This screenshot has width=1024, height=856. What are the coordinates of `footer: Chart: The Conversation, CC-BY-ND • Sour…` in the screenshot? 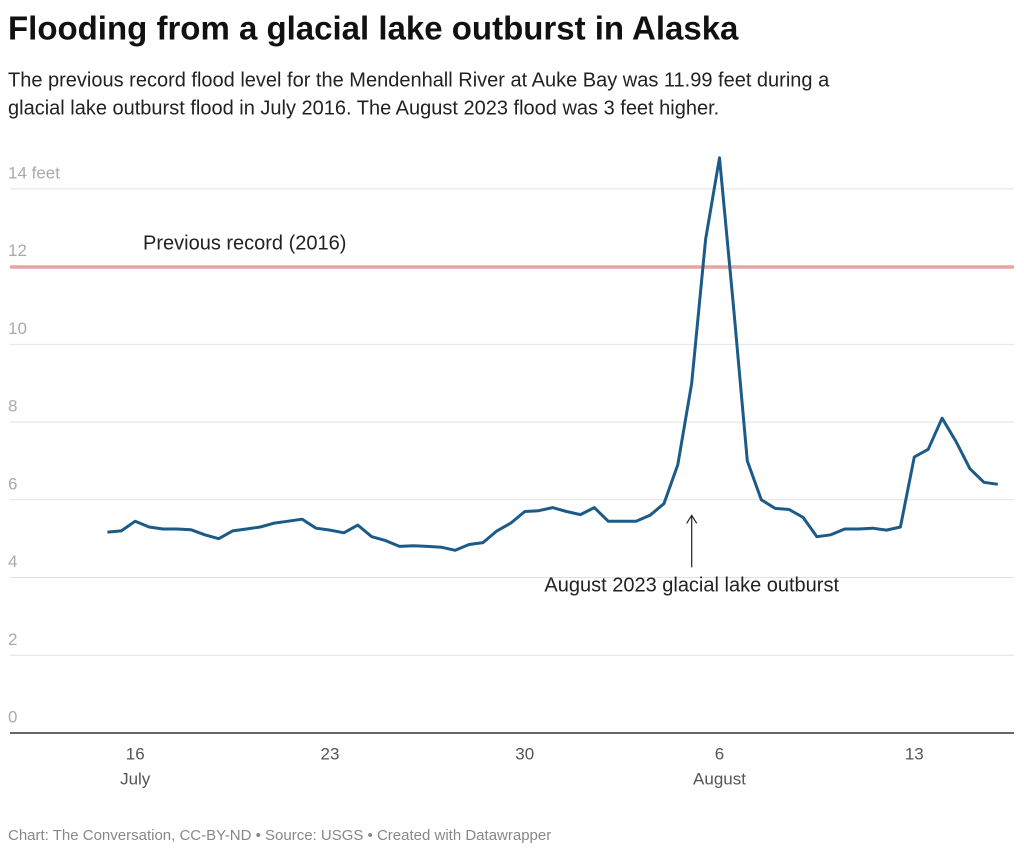 It's located at (279, 835).